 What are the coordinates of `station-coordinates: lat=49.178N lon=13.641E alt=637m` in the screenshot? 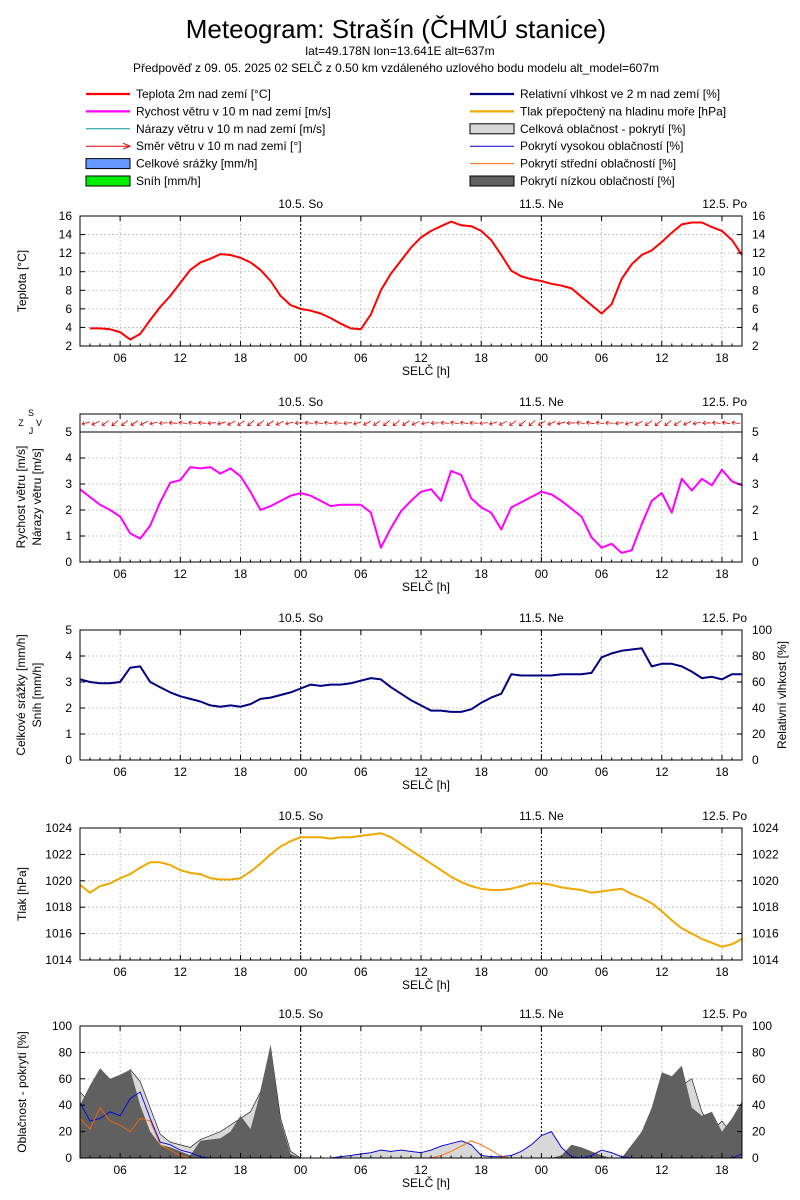 It's located at (399, 51).